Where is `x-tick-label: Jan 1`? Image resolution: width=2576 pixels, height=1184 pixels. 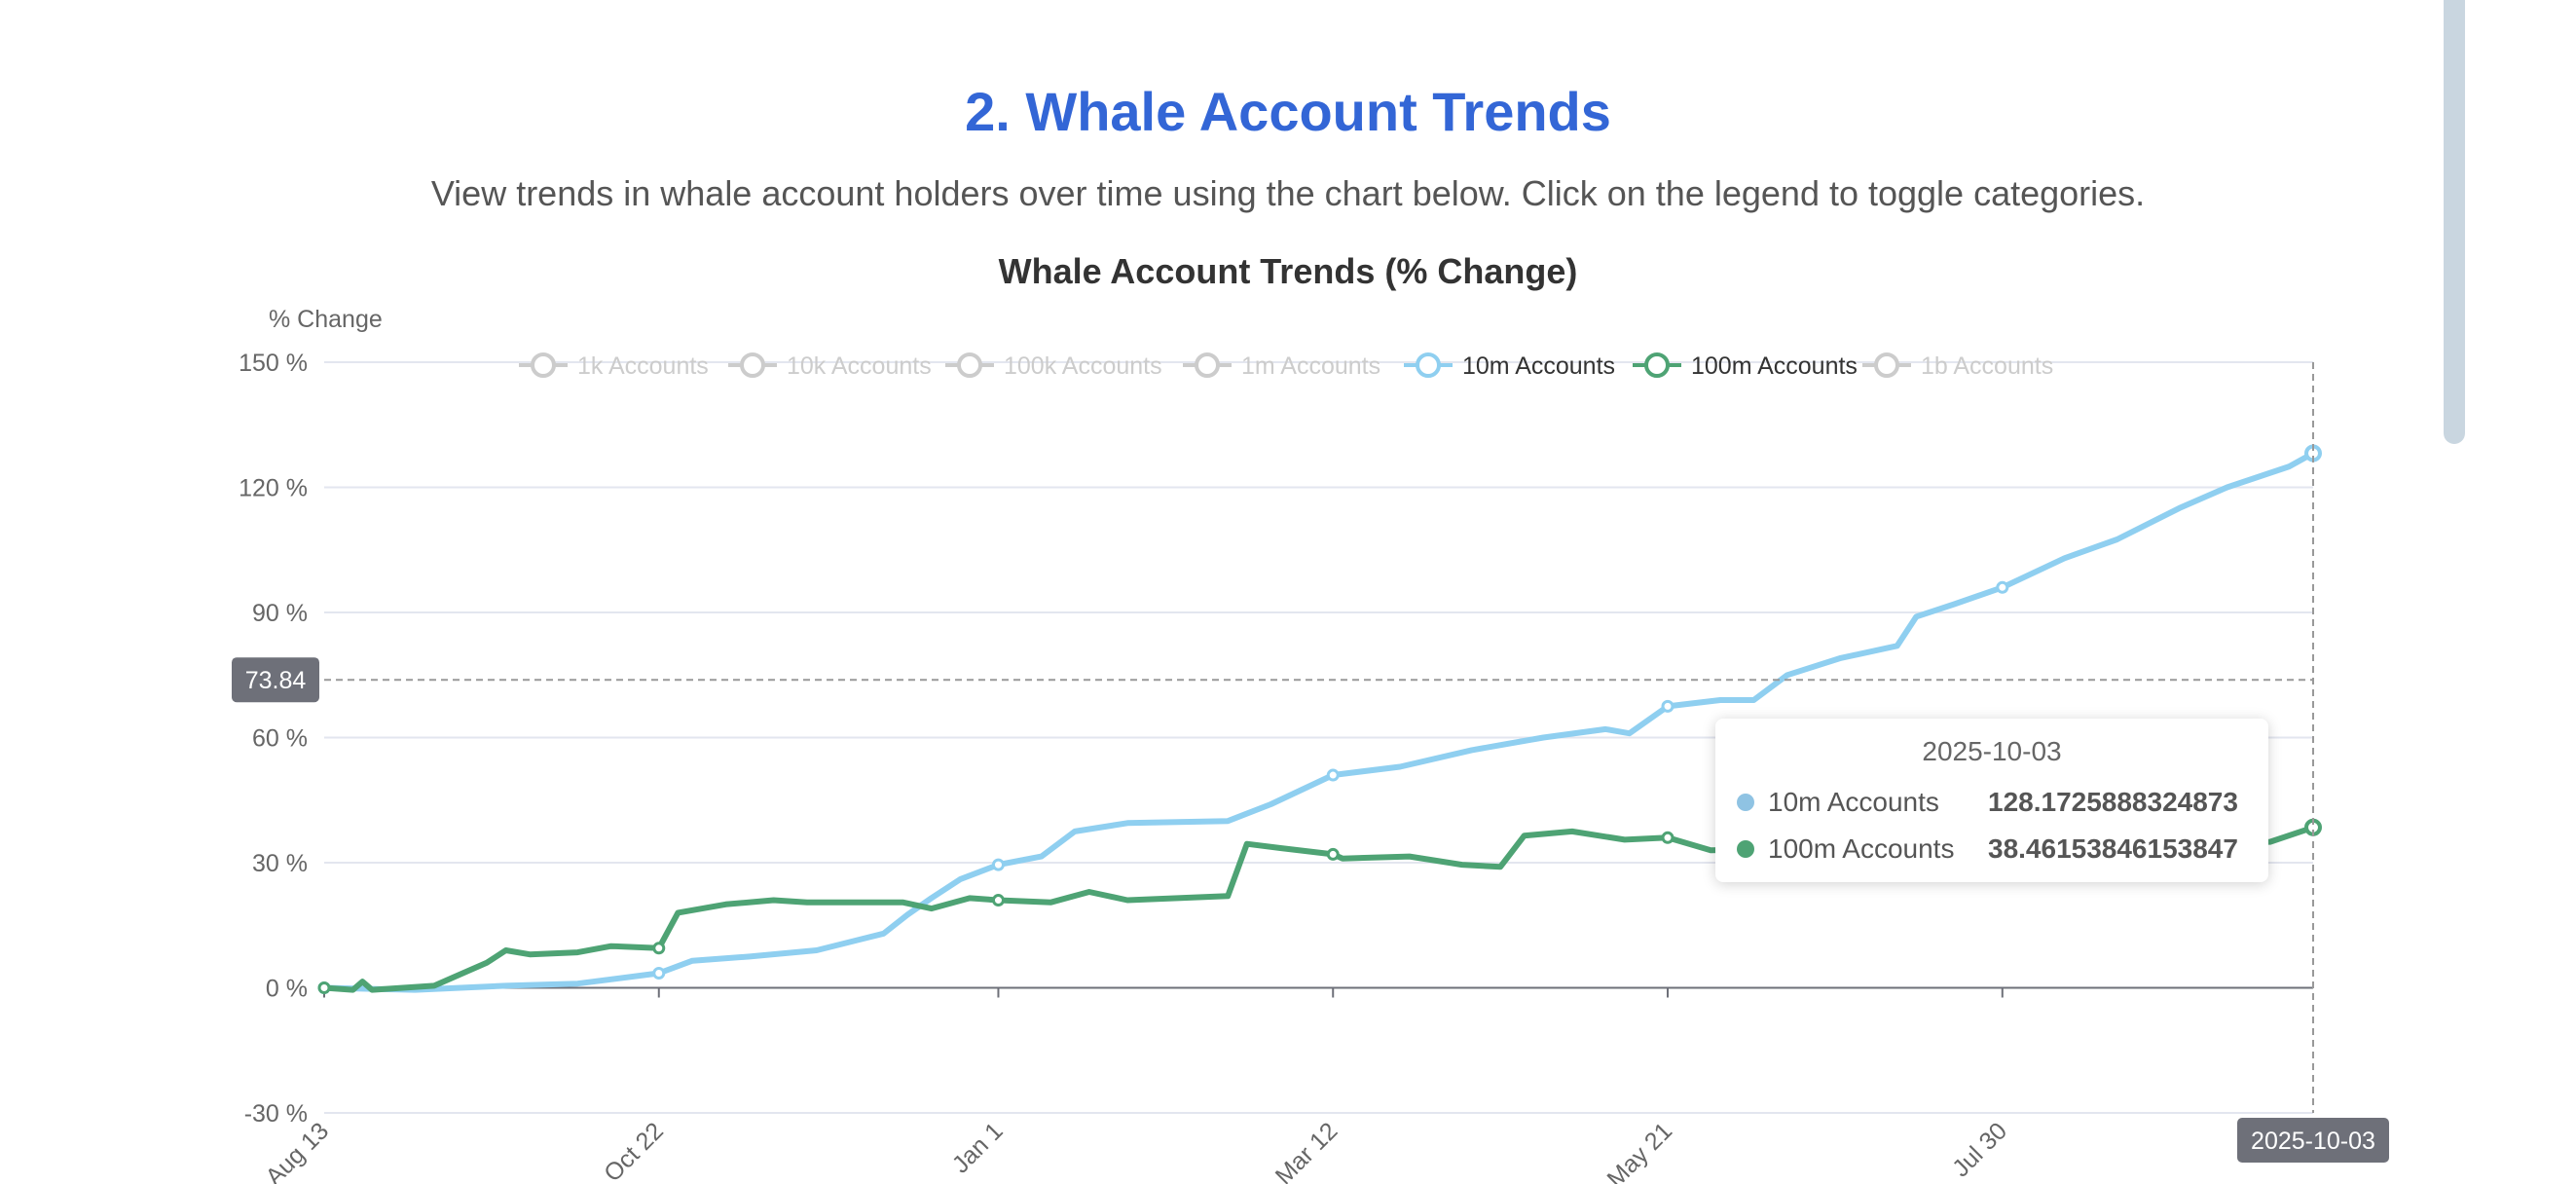
x-tick-label: Jan 1 is located at coordinates (978, 1147).